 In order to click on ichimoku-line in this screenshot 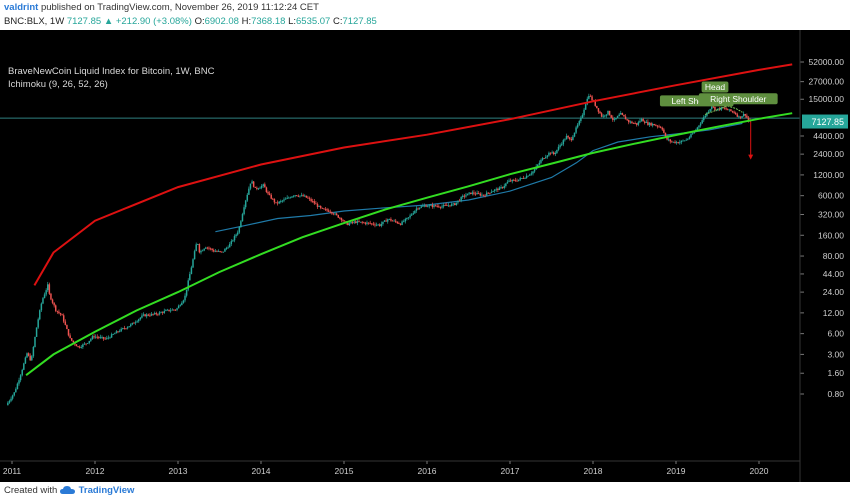, I will do `click(479, 177)`.